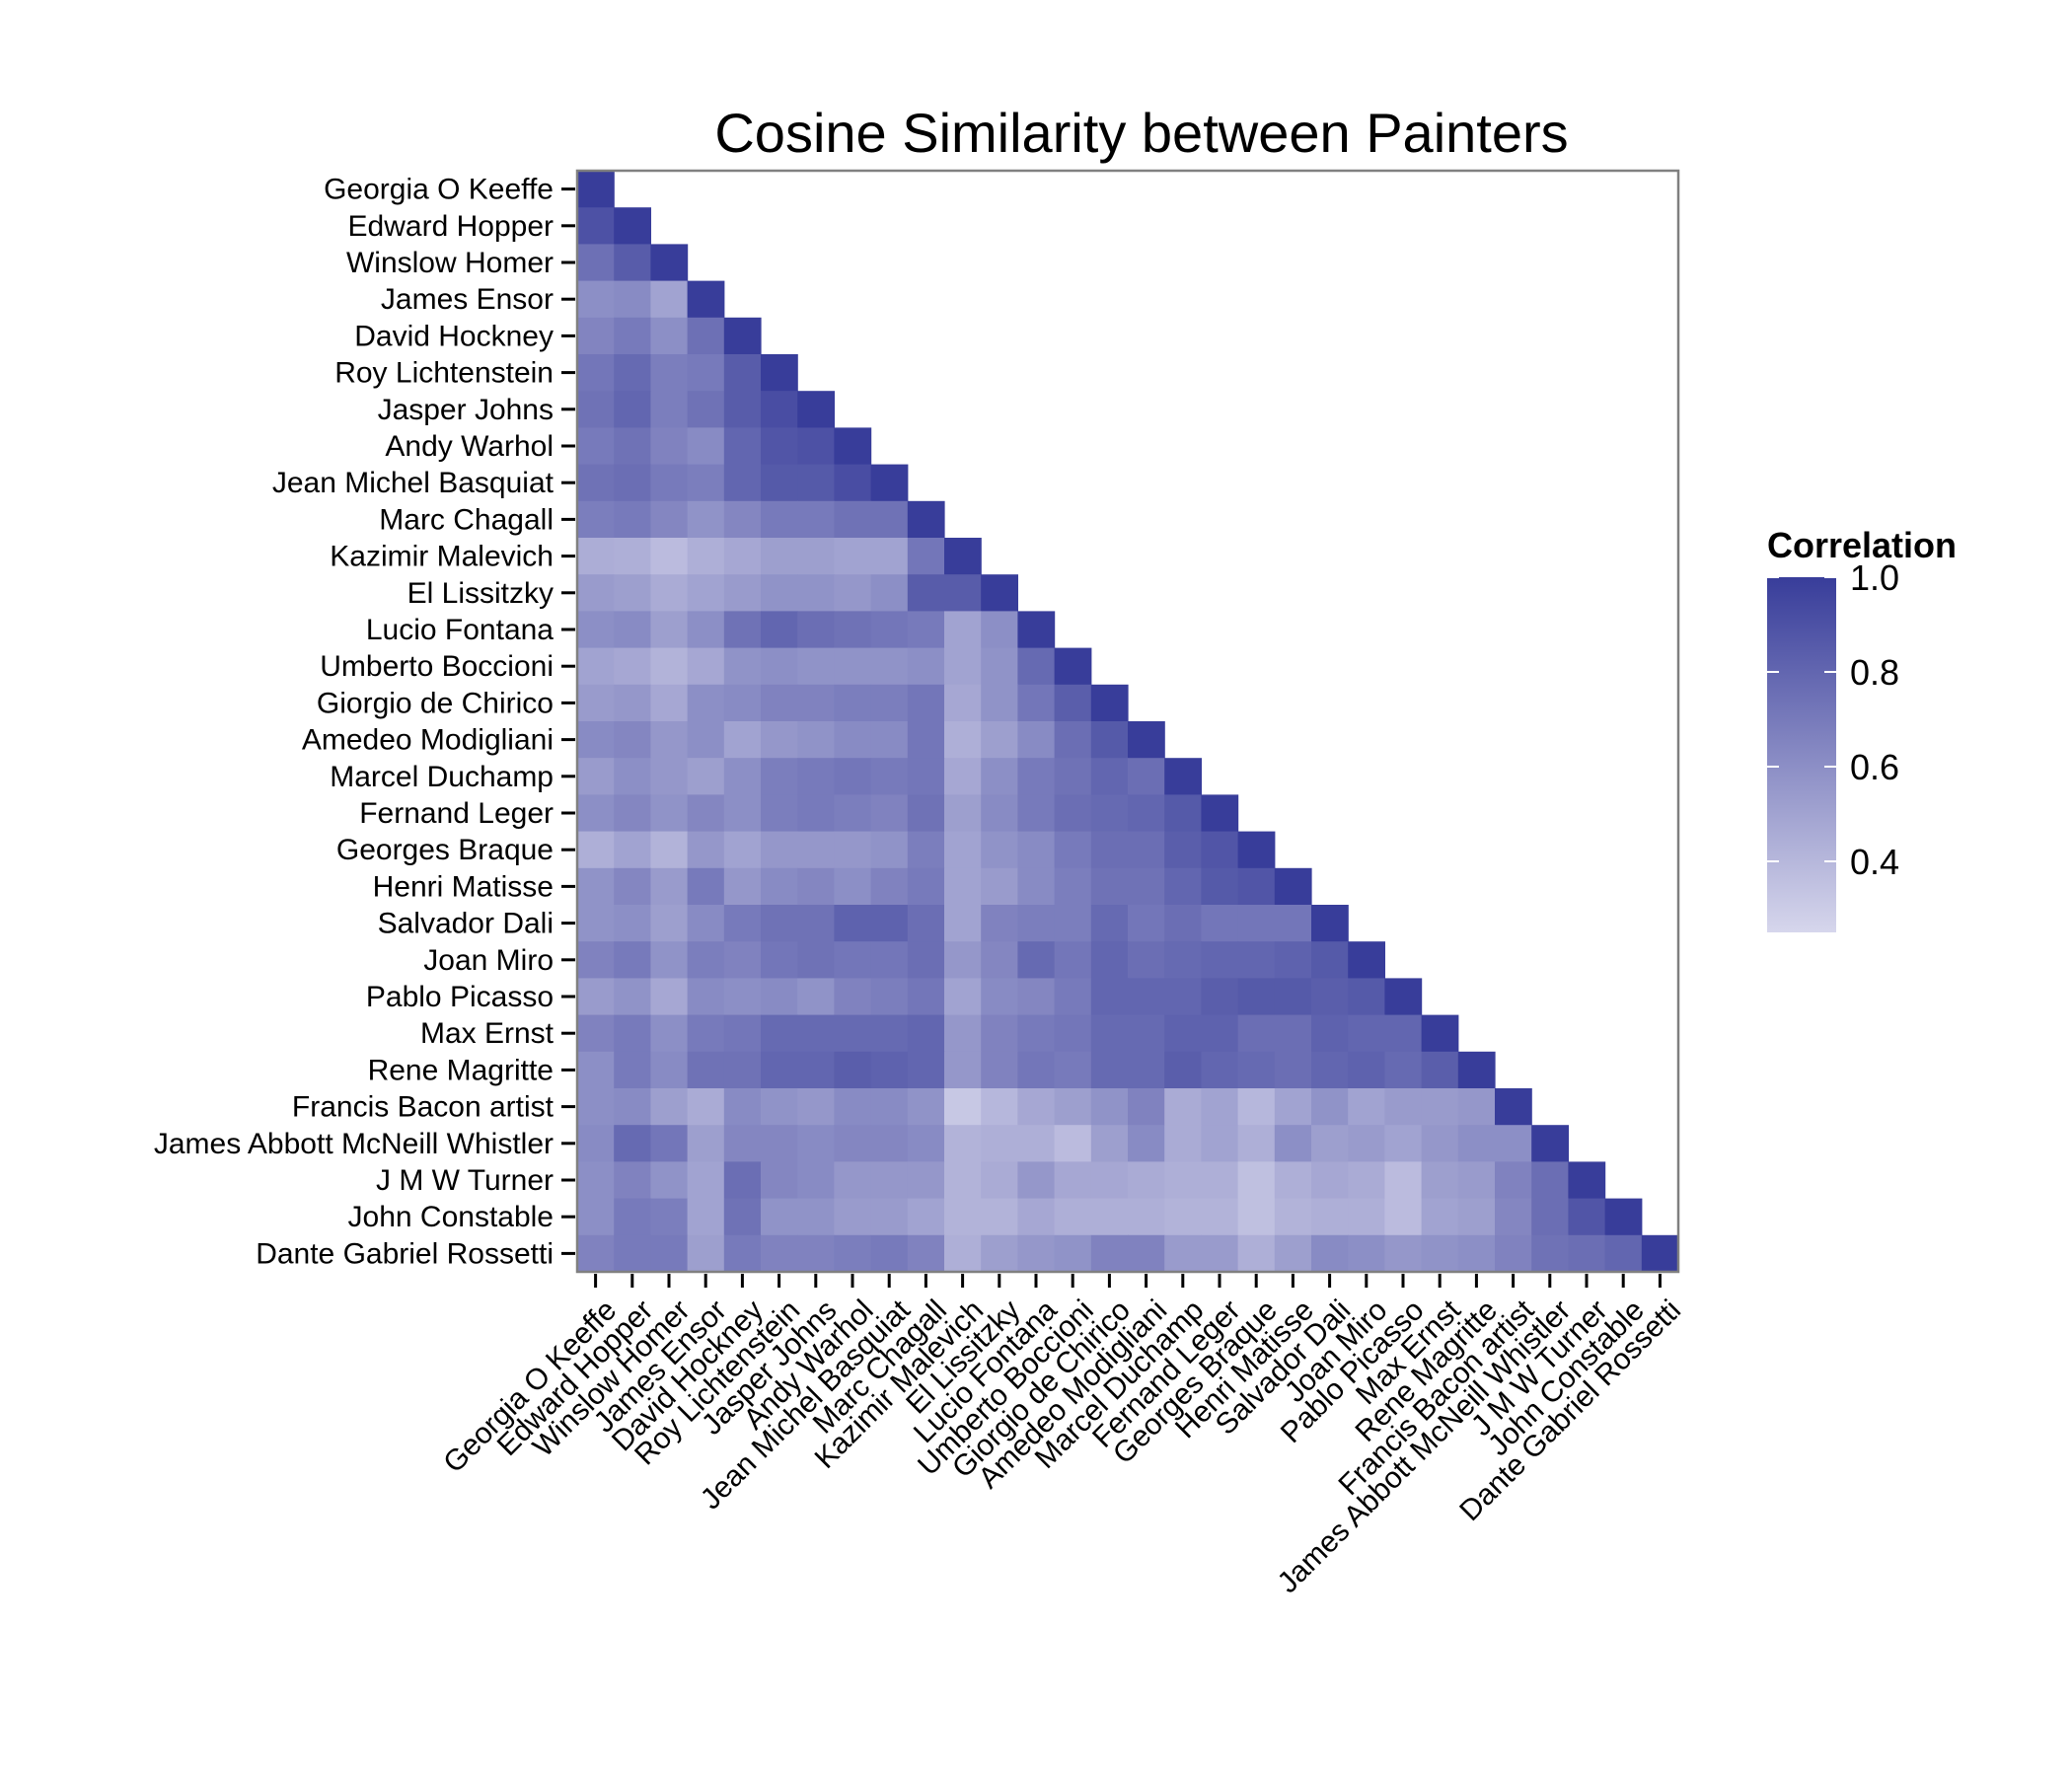 This screenshot has width=2072, height=1776. I want to click on y-tick-label: Fernand Leger, so click(457, 814).